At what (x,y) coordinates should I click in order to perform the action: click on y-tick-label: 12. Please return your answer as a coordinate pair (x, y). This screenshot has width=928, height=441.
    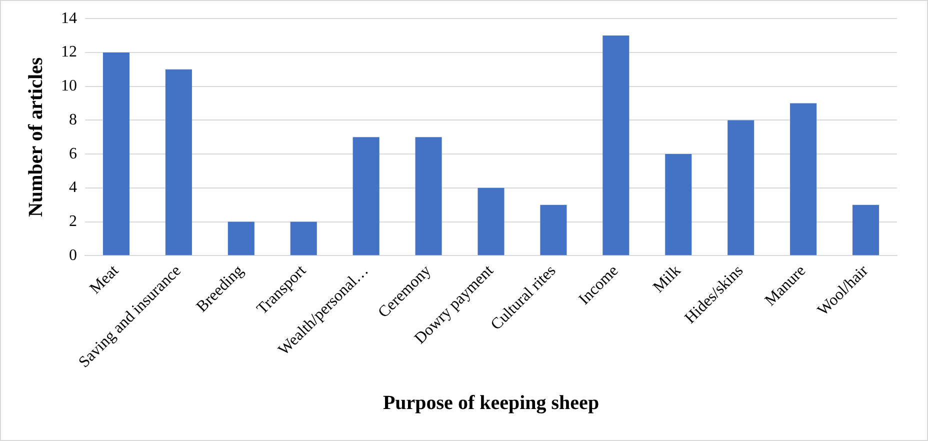
    Looking at the image, I should click on (69, 52).